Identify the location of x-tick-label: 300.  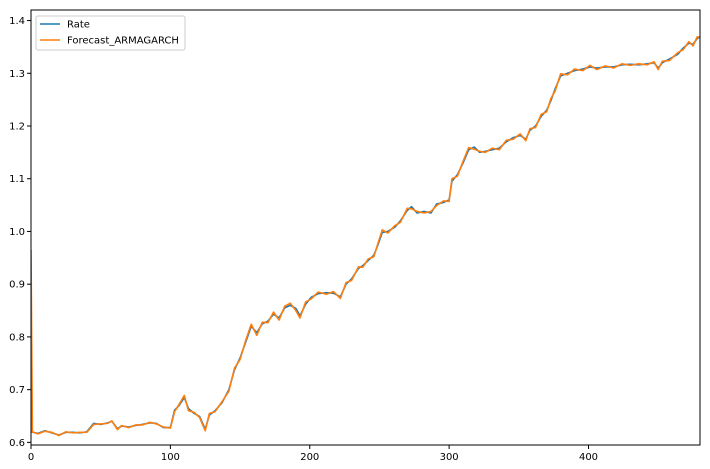
(449, 457).